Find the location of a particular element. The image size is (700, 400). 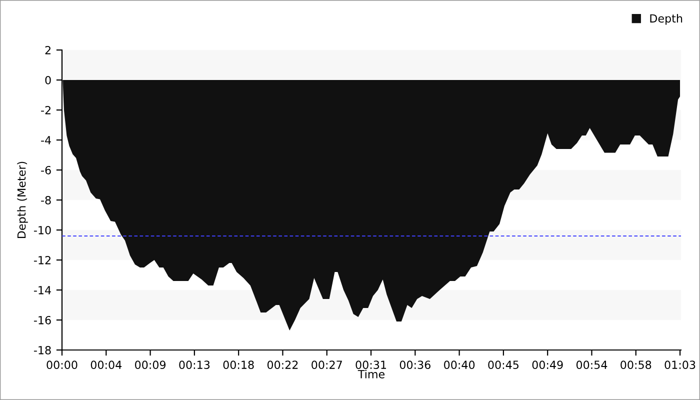

y-axis-title: Depth (Meter) is located at coordinates (22, 200).